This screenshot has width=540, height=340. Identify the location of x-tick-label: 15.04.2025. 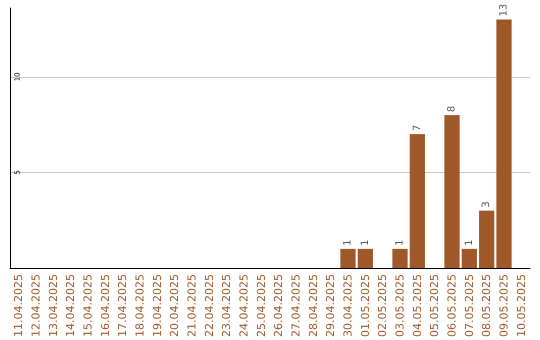
(88, 306).